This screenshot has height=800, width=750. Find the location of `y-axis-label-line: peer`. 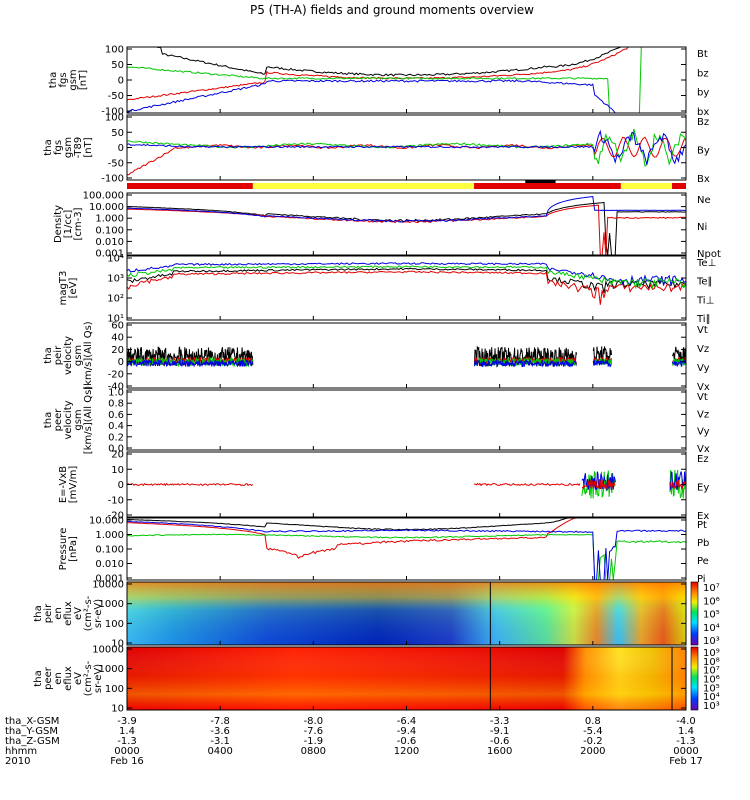

y-axis-label-line: peer is located at coordinates (48, 678).